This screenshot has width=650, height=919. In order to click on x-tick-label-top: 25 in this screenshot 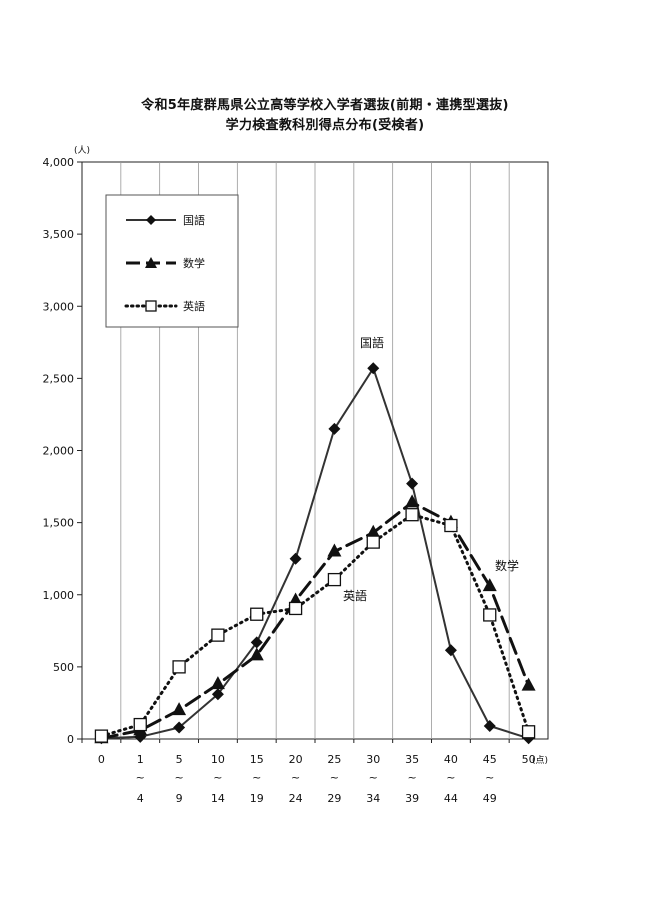, I will do `click(334, 759)`.